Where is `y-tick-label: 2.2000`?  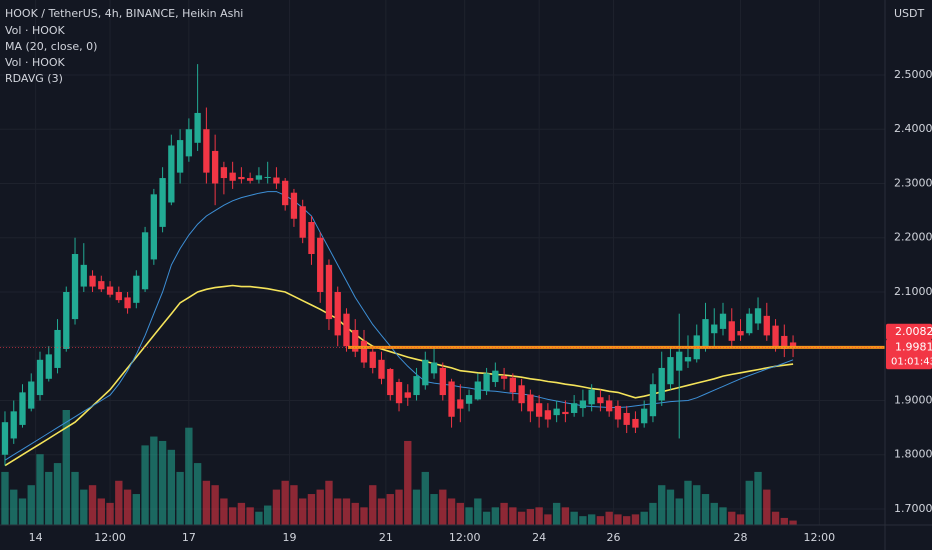 y-tick-label: 2.2000 is located at coordinates (913, 237).